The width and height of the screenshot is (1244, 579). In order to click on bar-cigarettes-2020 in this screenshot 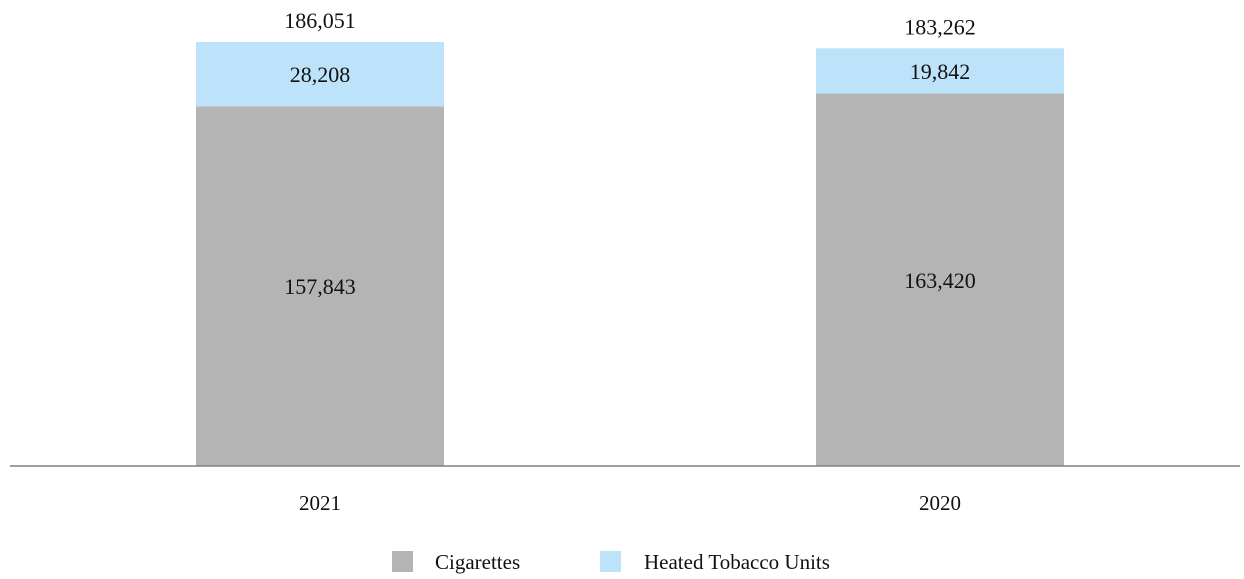, I will do `click(940, 280)`.